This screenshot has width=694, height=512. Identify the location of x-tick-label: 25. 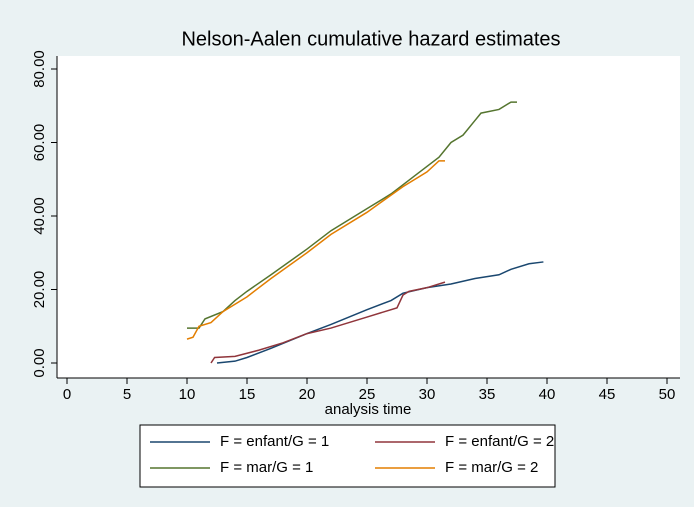
(367, 394).